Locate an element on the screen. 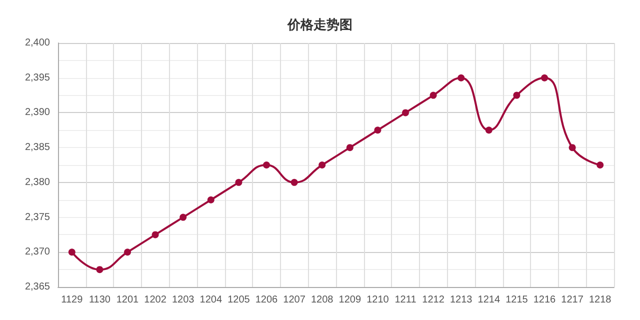 The height and width of the screenshot is (320, 640). x-tick-label: 1204 is located at coordinates (211, 300).